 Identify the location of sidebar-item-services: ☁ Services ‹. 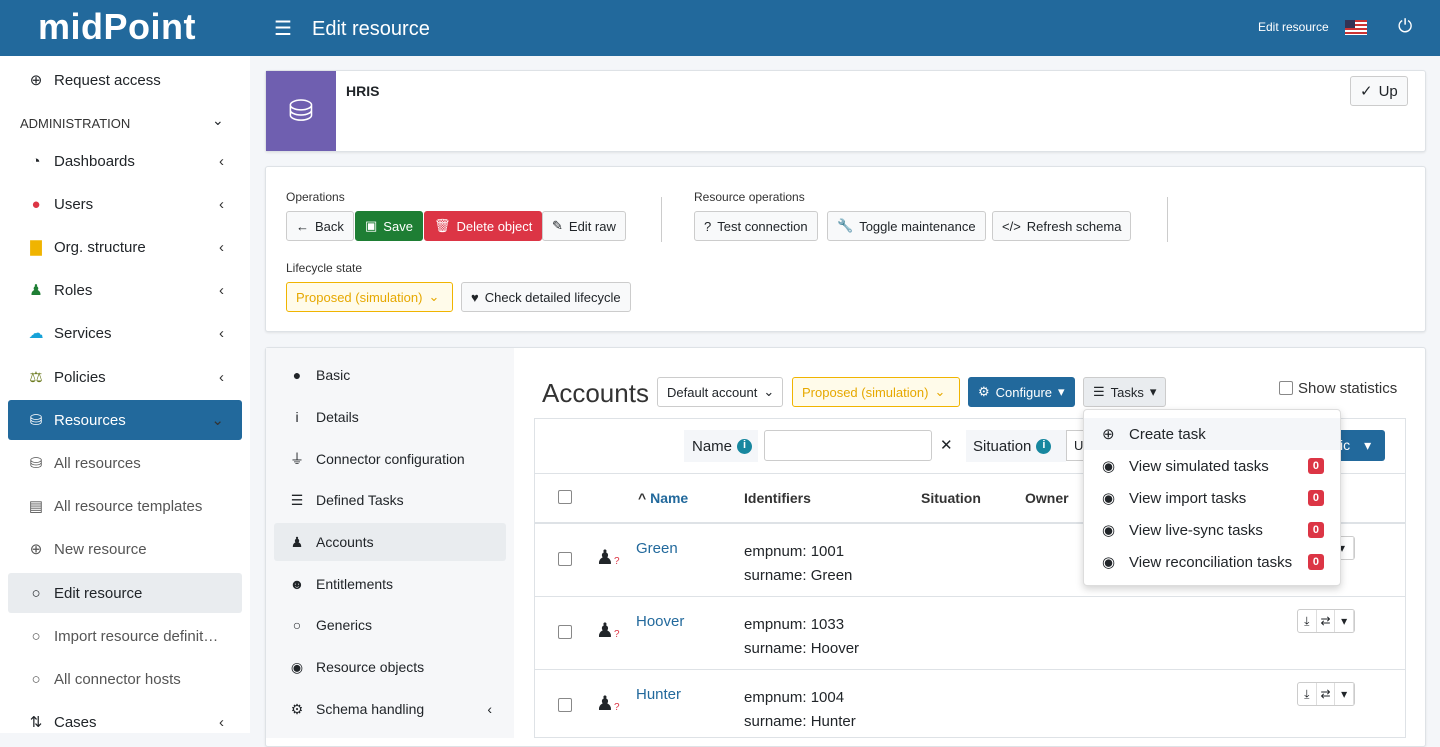
(125, 333).